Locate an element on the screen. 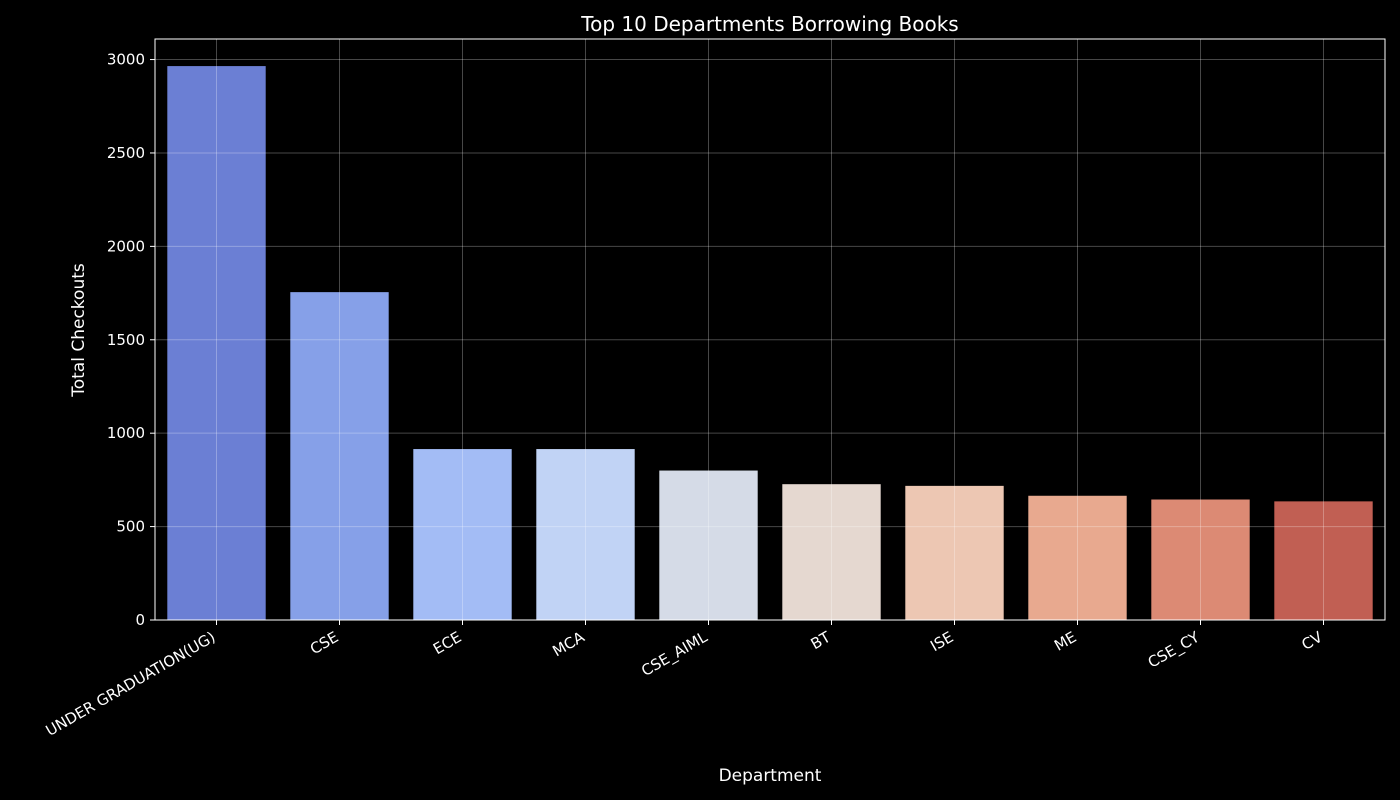 The height and width of the screenshot is (800, 1400). y-tick-label: 1000 is located at coordinates (126, 433).